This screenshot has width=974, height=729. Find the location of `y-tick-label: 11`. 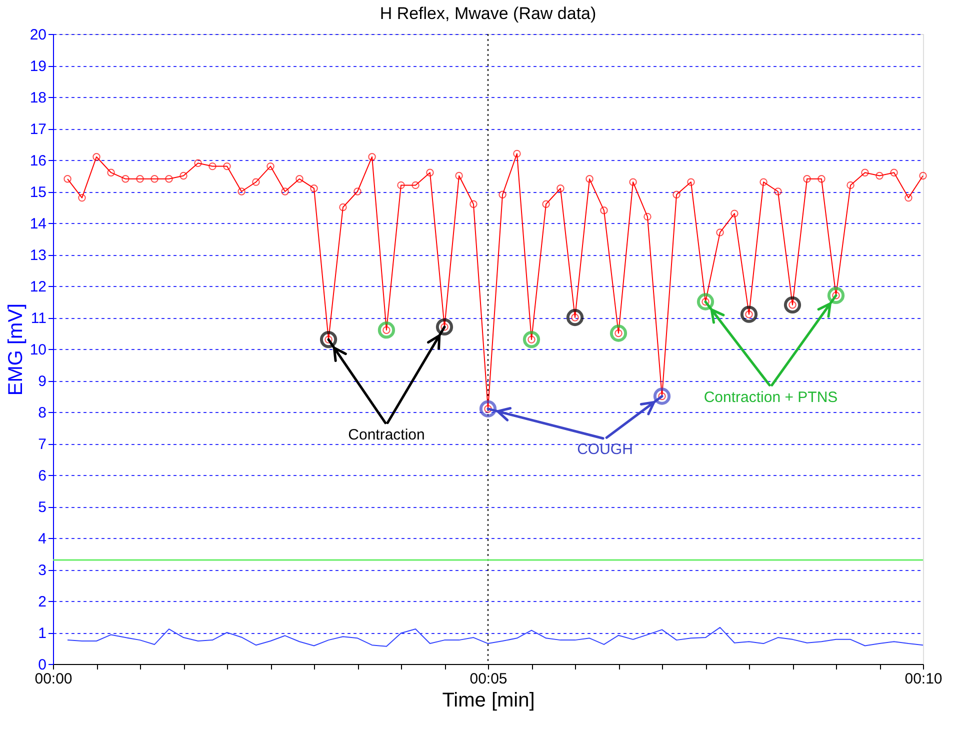

y-tick-label: 11 is located at coordinates (38, 318).